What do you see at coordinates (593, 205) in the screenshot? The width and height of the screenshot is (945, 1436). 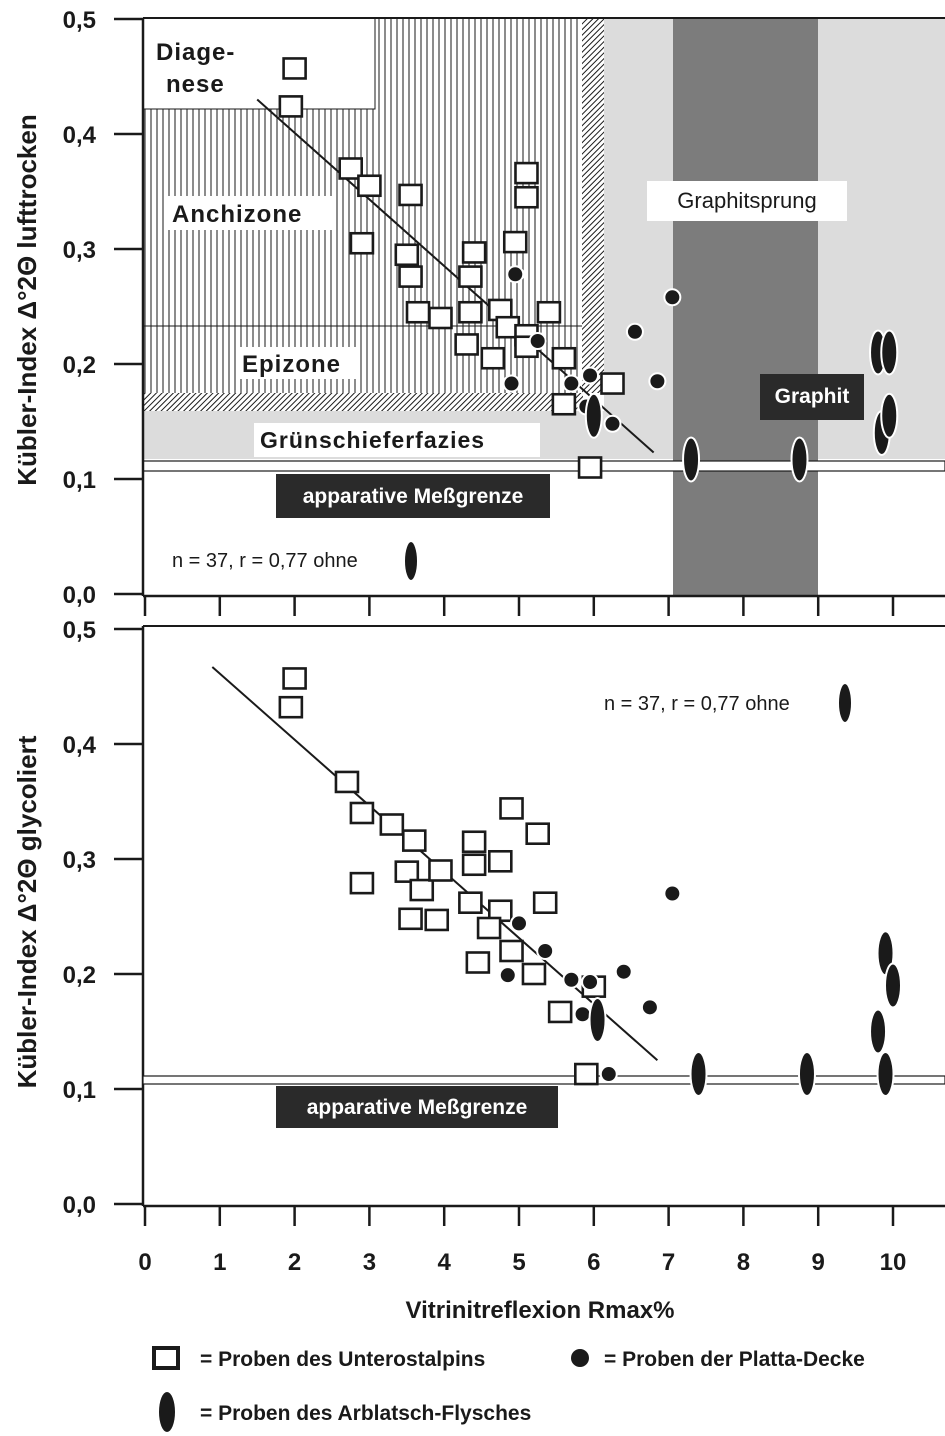 I see `zone-hatched-column` at bounding box center [593, 205].